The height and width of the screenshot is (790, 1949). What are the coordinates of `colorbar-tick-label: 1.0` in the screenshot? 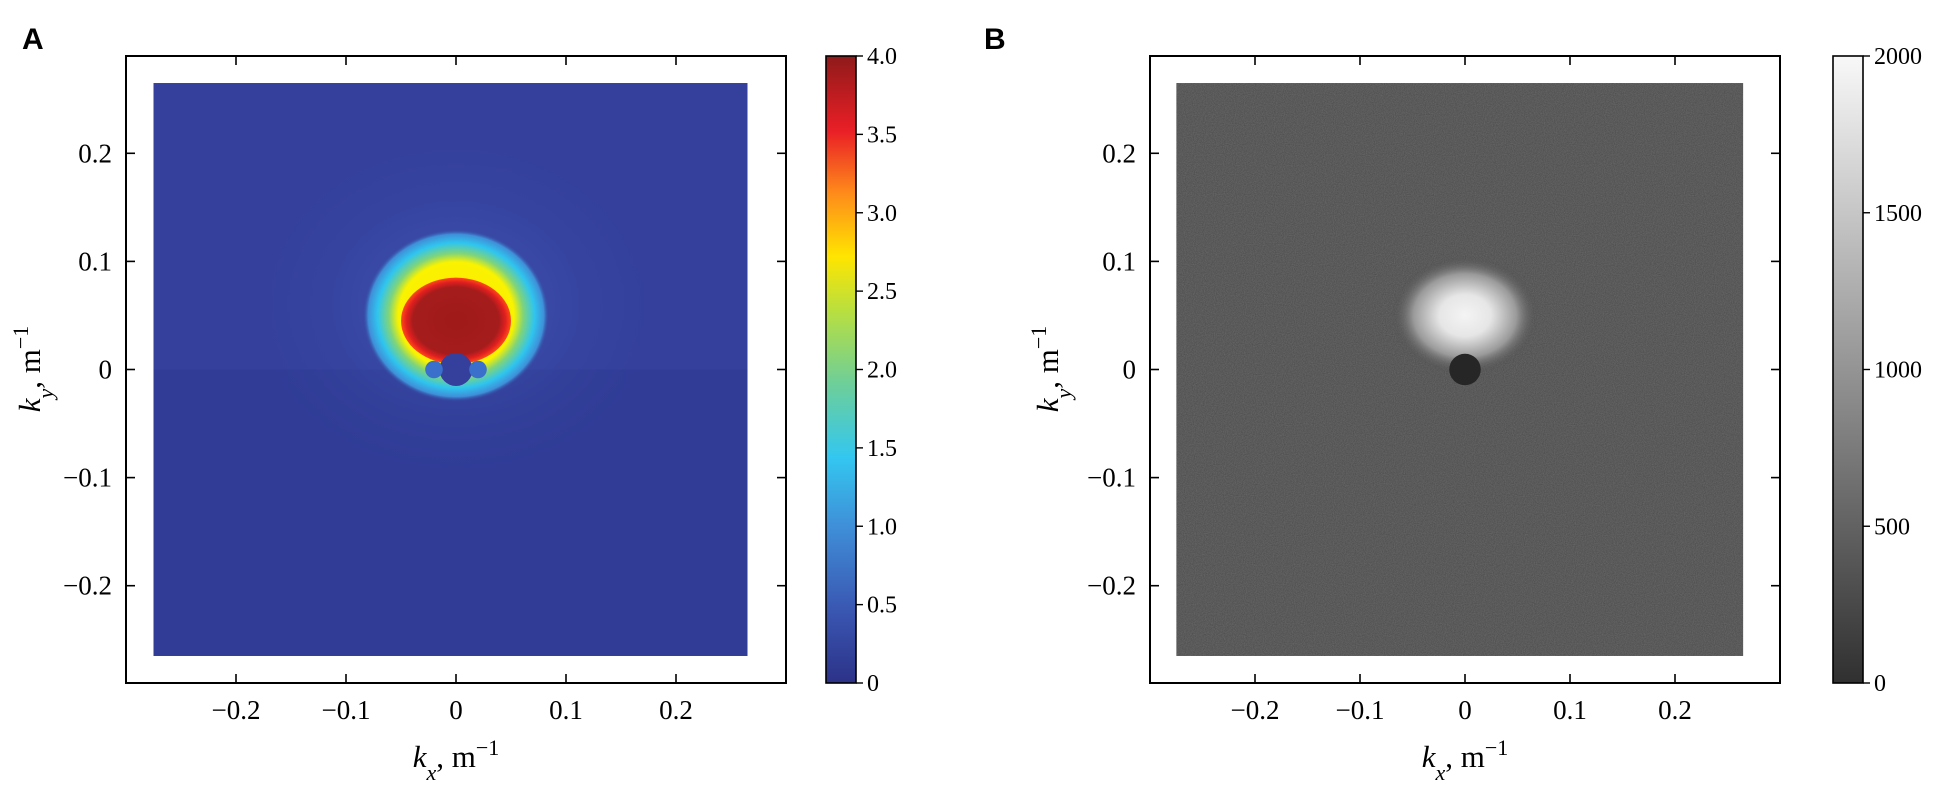 It's located at (882, 527).